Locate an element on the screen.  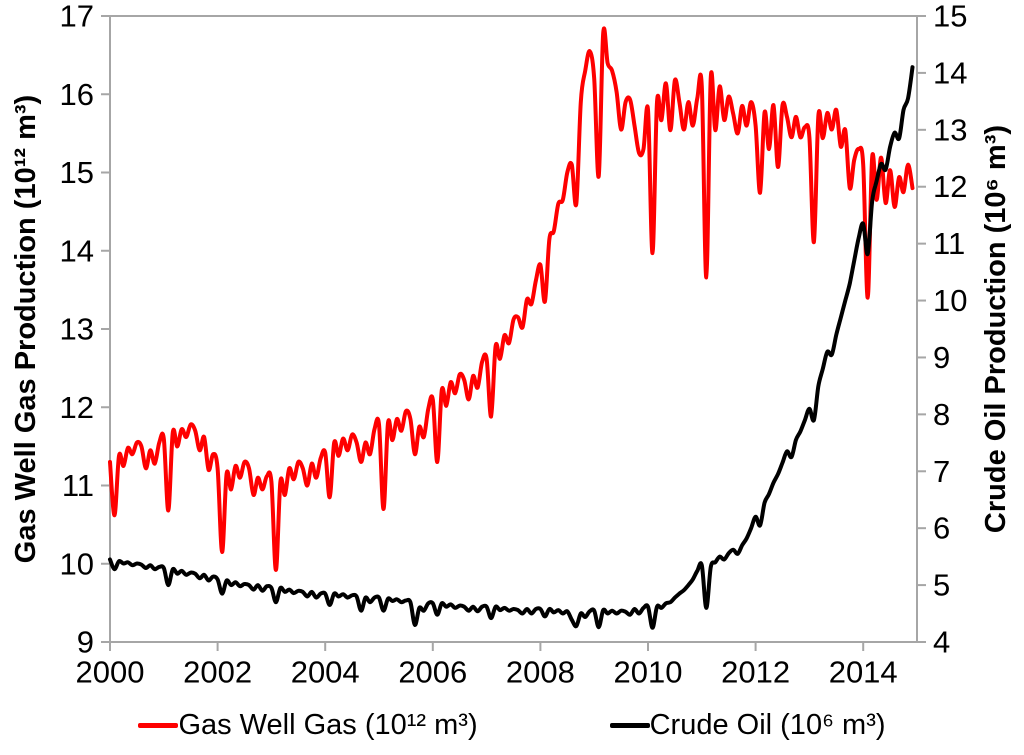
svg-text: 5 is located at coordinates (941, 585).